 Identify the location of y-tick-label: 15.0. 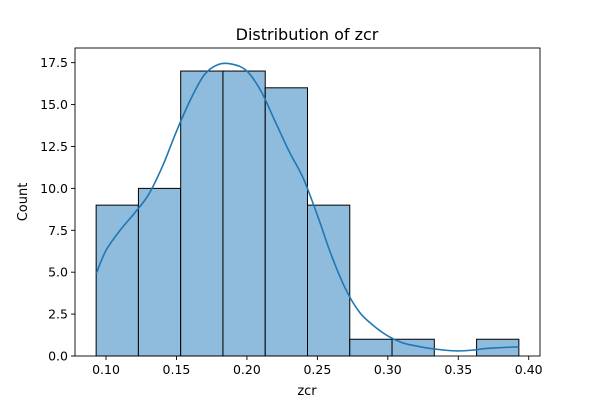
(54, 104).